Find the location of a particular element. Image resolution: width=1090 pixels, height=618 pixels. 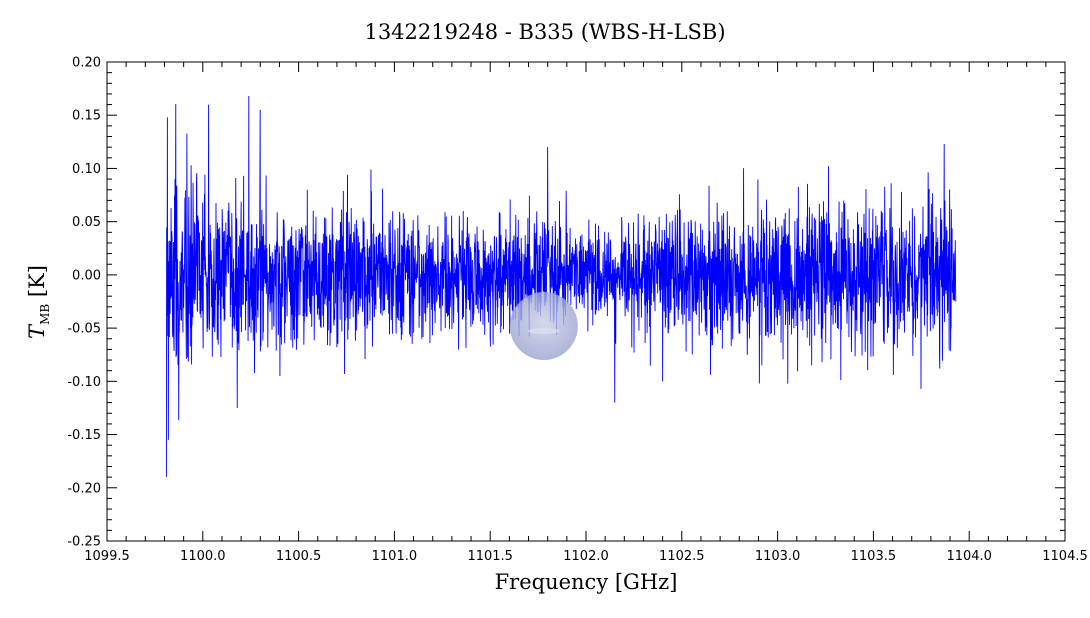

watermark-logo is located at coordinates (543, 325).